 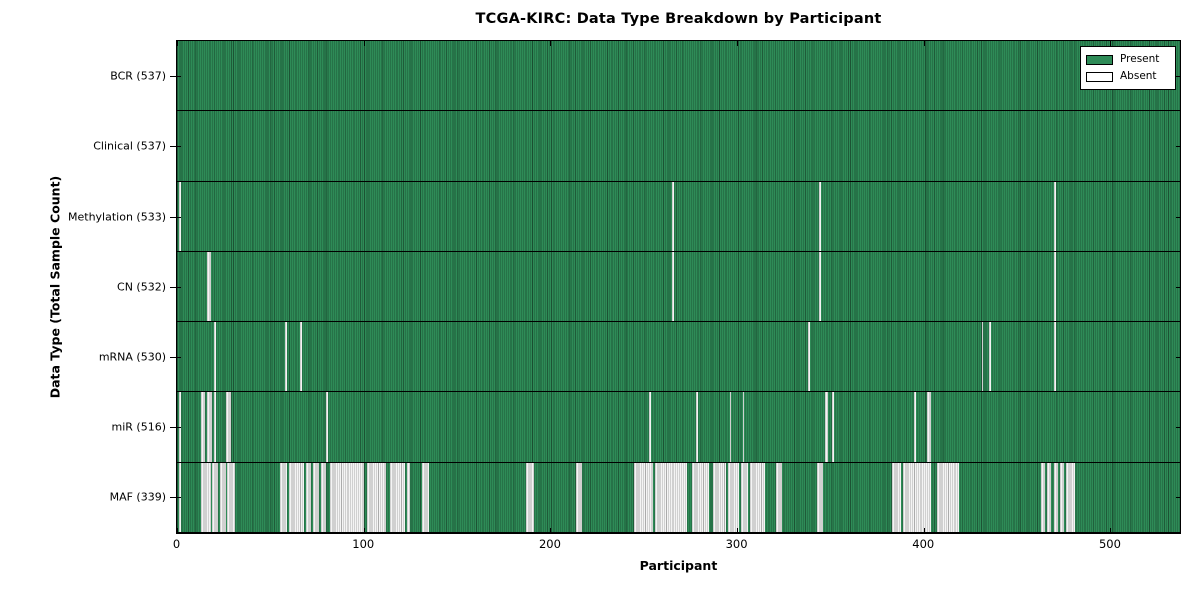 I want to click on x-tick-label: 0, so click(x=176, y=544).